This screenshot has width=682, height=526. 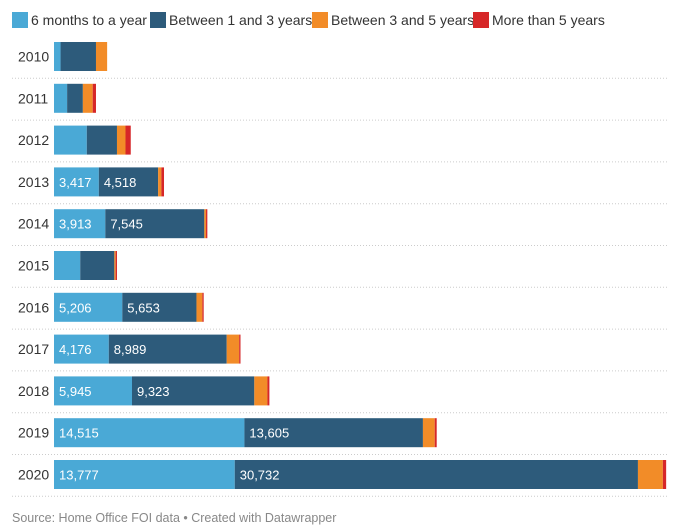 What do you see at coordinates (75, 349) in the screenshot?
I see `data-label-2017-6-months-to-a-year: 4,176` at bounding box center [75, 349].